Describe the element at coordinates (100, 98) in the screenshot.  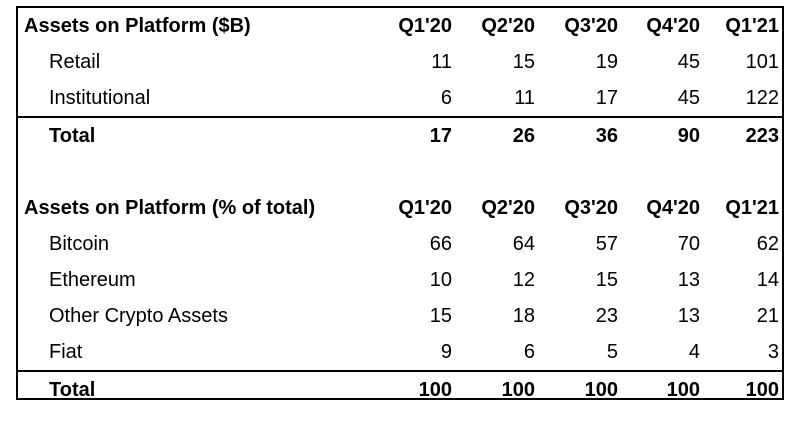
I see `row-label: Institutional` at that location.